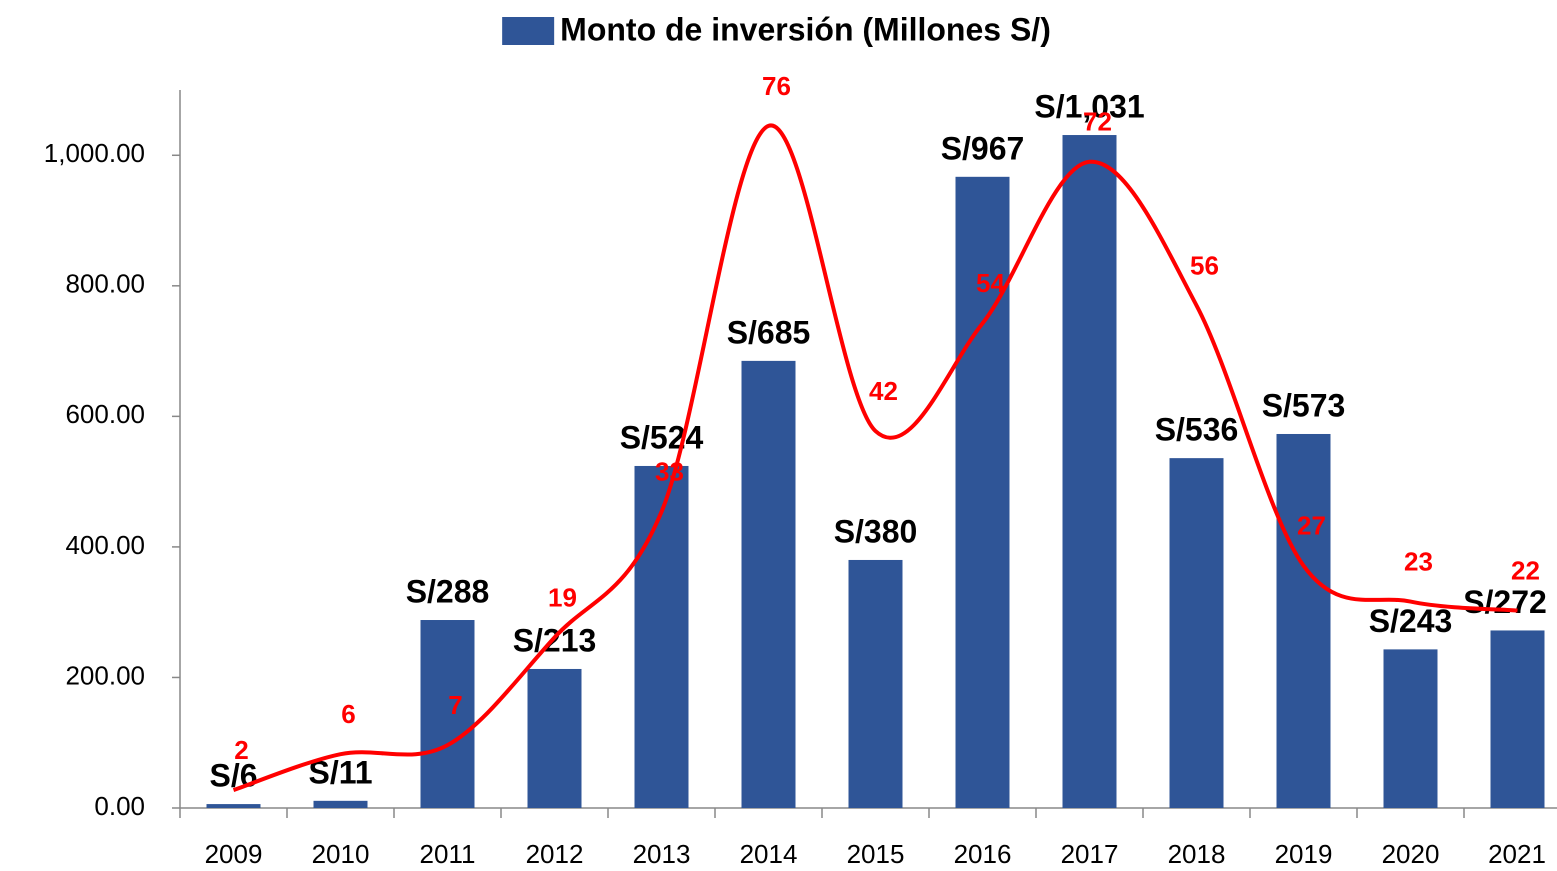 This screenshot has height=871, width=1557. Describe the element at coordinates (341, 854) in the screenshot. I see `x-tick-label: 2010` at that location.